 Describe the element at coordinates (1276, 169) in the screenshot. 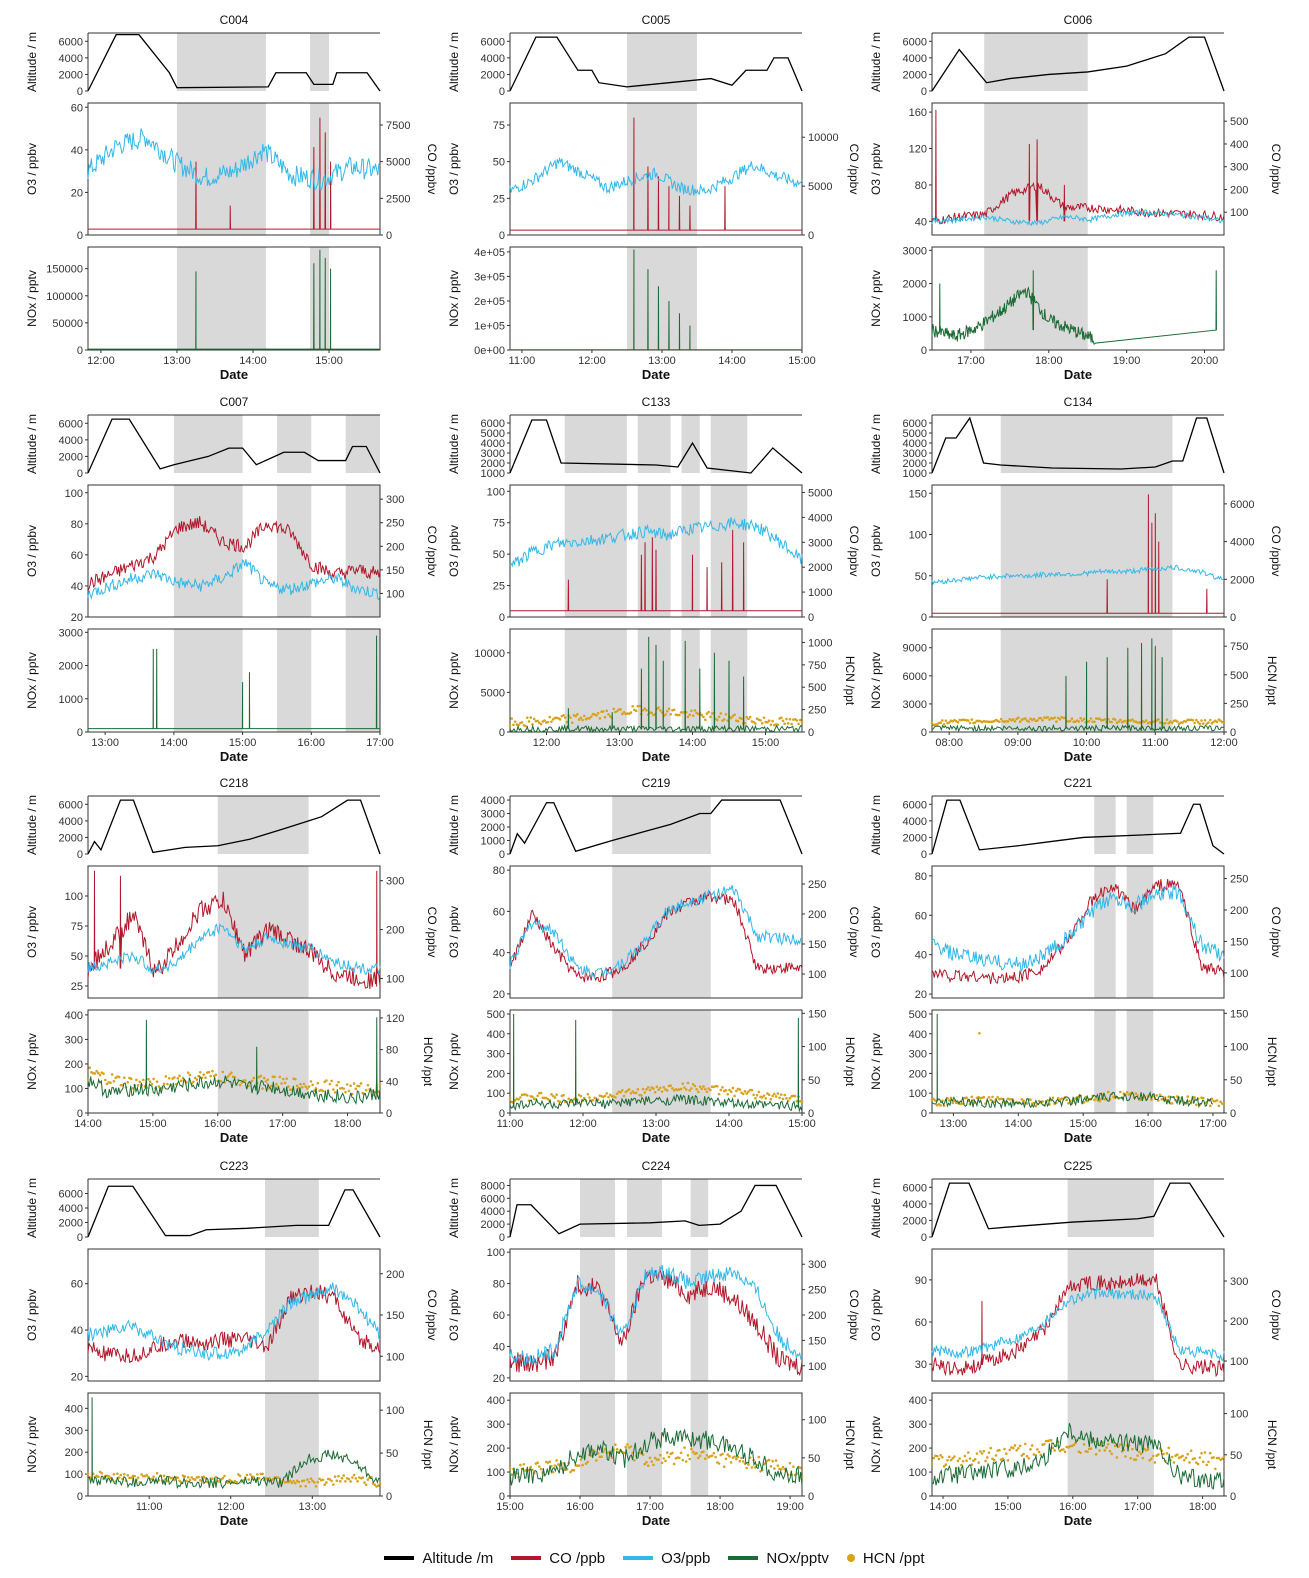

I see `y2-axis-label: CO /ppbv` at that location.